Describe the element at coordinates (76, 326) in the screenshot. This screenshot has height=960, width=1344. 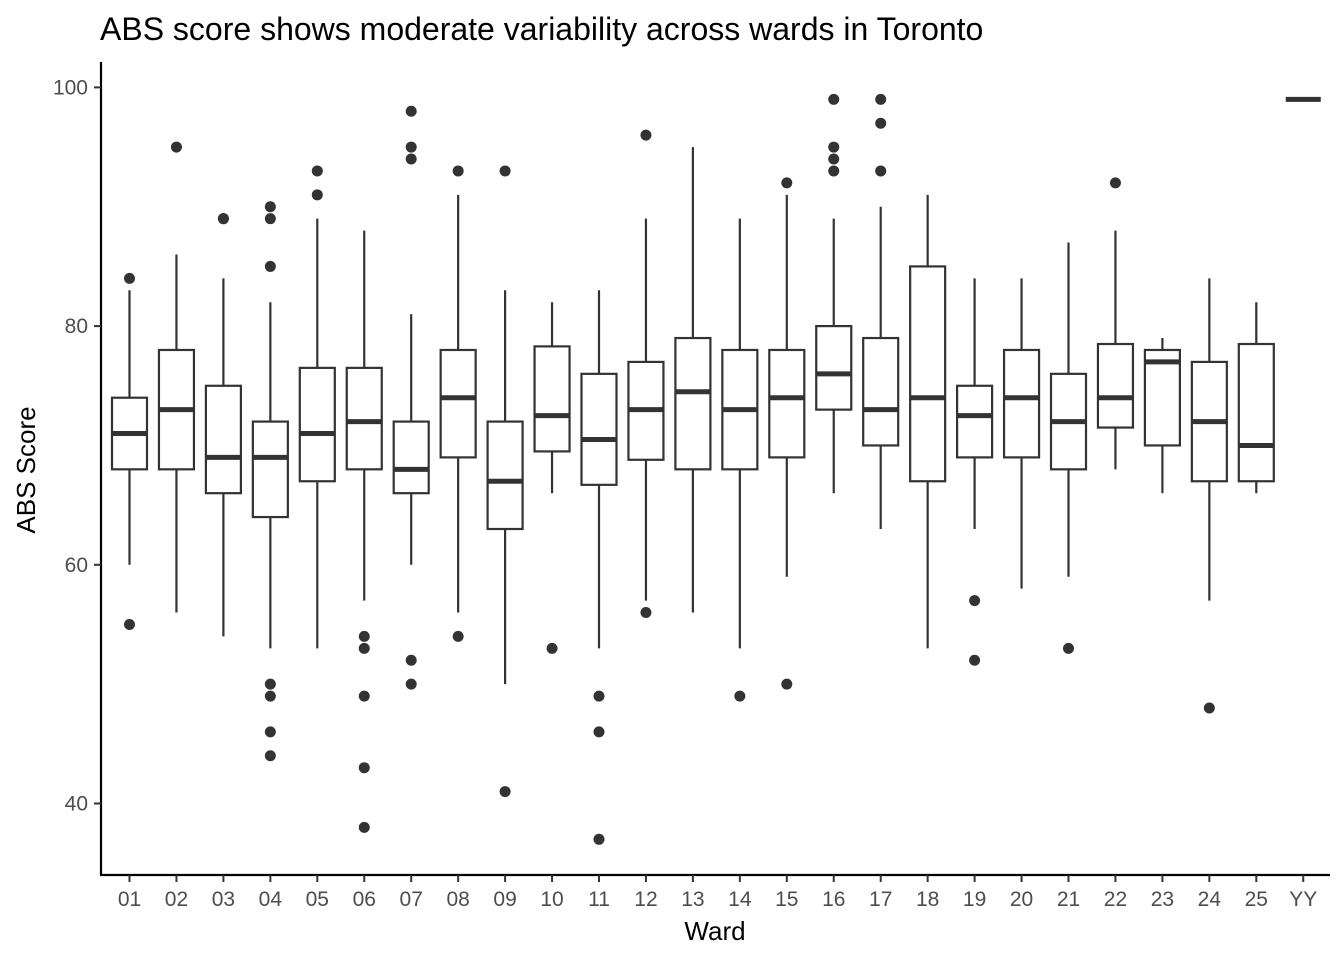
I see `y-tick-label: 80` at that location.